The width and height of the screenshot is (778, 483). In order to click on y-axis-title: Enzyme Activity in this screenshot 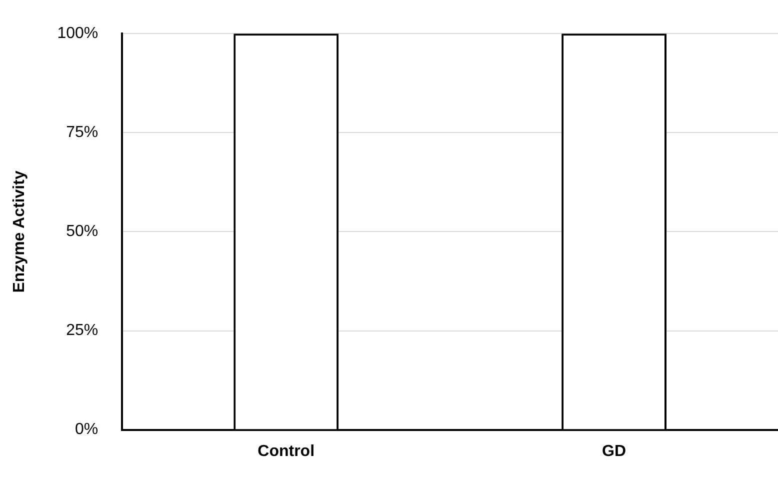, I will do `click(19, 231)`.